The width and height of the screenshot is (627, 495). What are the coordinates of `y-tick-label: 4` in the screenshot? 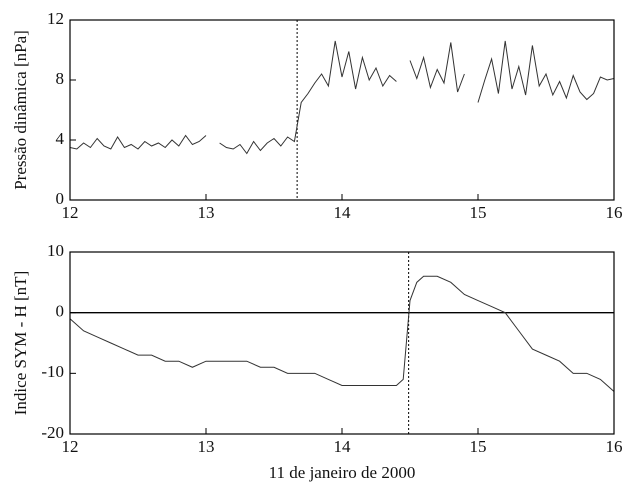 It's located at (60, 138).